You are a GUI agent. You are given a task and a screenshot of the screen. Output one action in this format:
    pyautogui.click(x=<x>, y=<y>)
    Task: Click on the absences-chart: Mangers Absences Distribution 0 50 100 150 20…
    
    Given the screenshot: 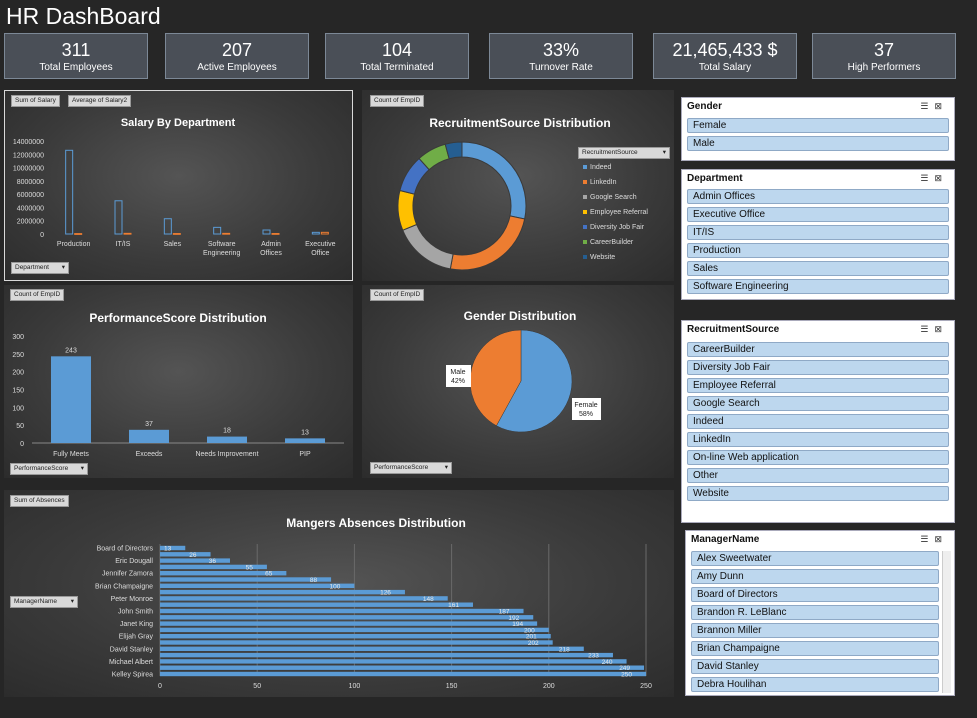 What is the action you would take?
    pyautogui.click(x=373, y=603)
    